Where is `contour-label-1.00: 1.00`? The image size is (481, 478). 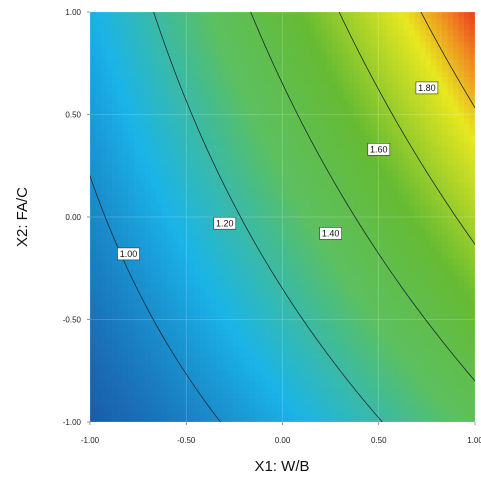 contour-label-1.00: 1.00 is located at coordinates (128, 254).